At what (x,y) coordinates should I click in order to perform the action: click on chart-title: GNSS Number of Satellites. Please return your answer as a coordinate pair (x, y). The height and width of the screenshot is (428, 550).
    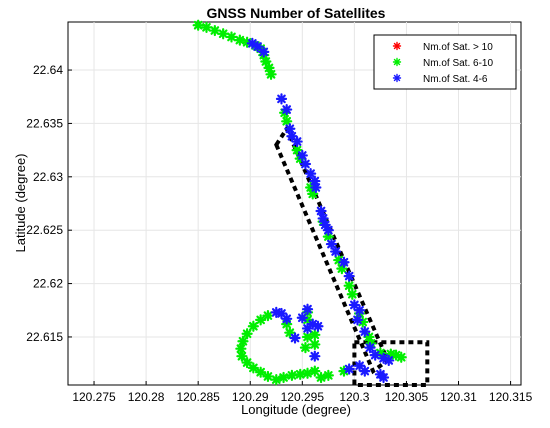
    Looking at the image, I should click on (296, 13).